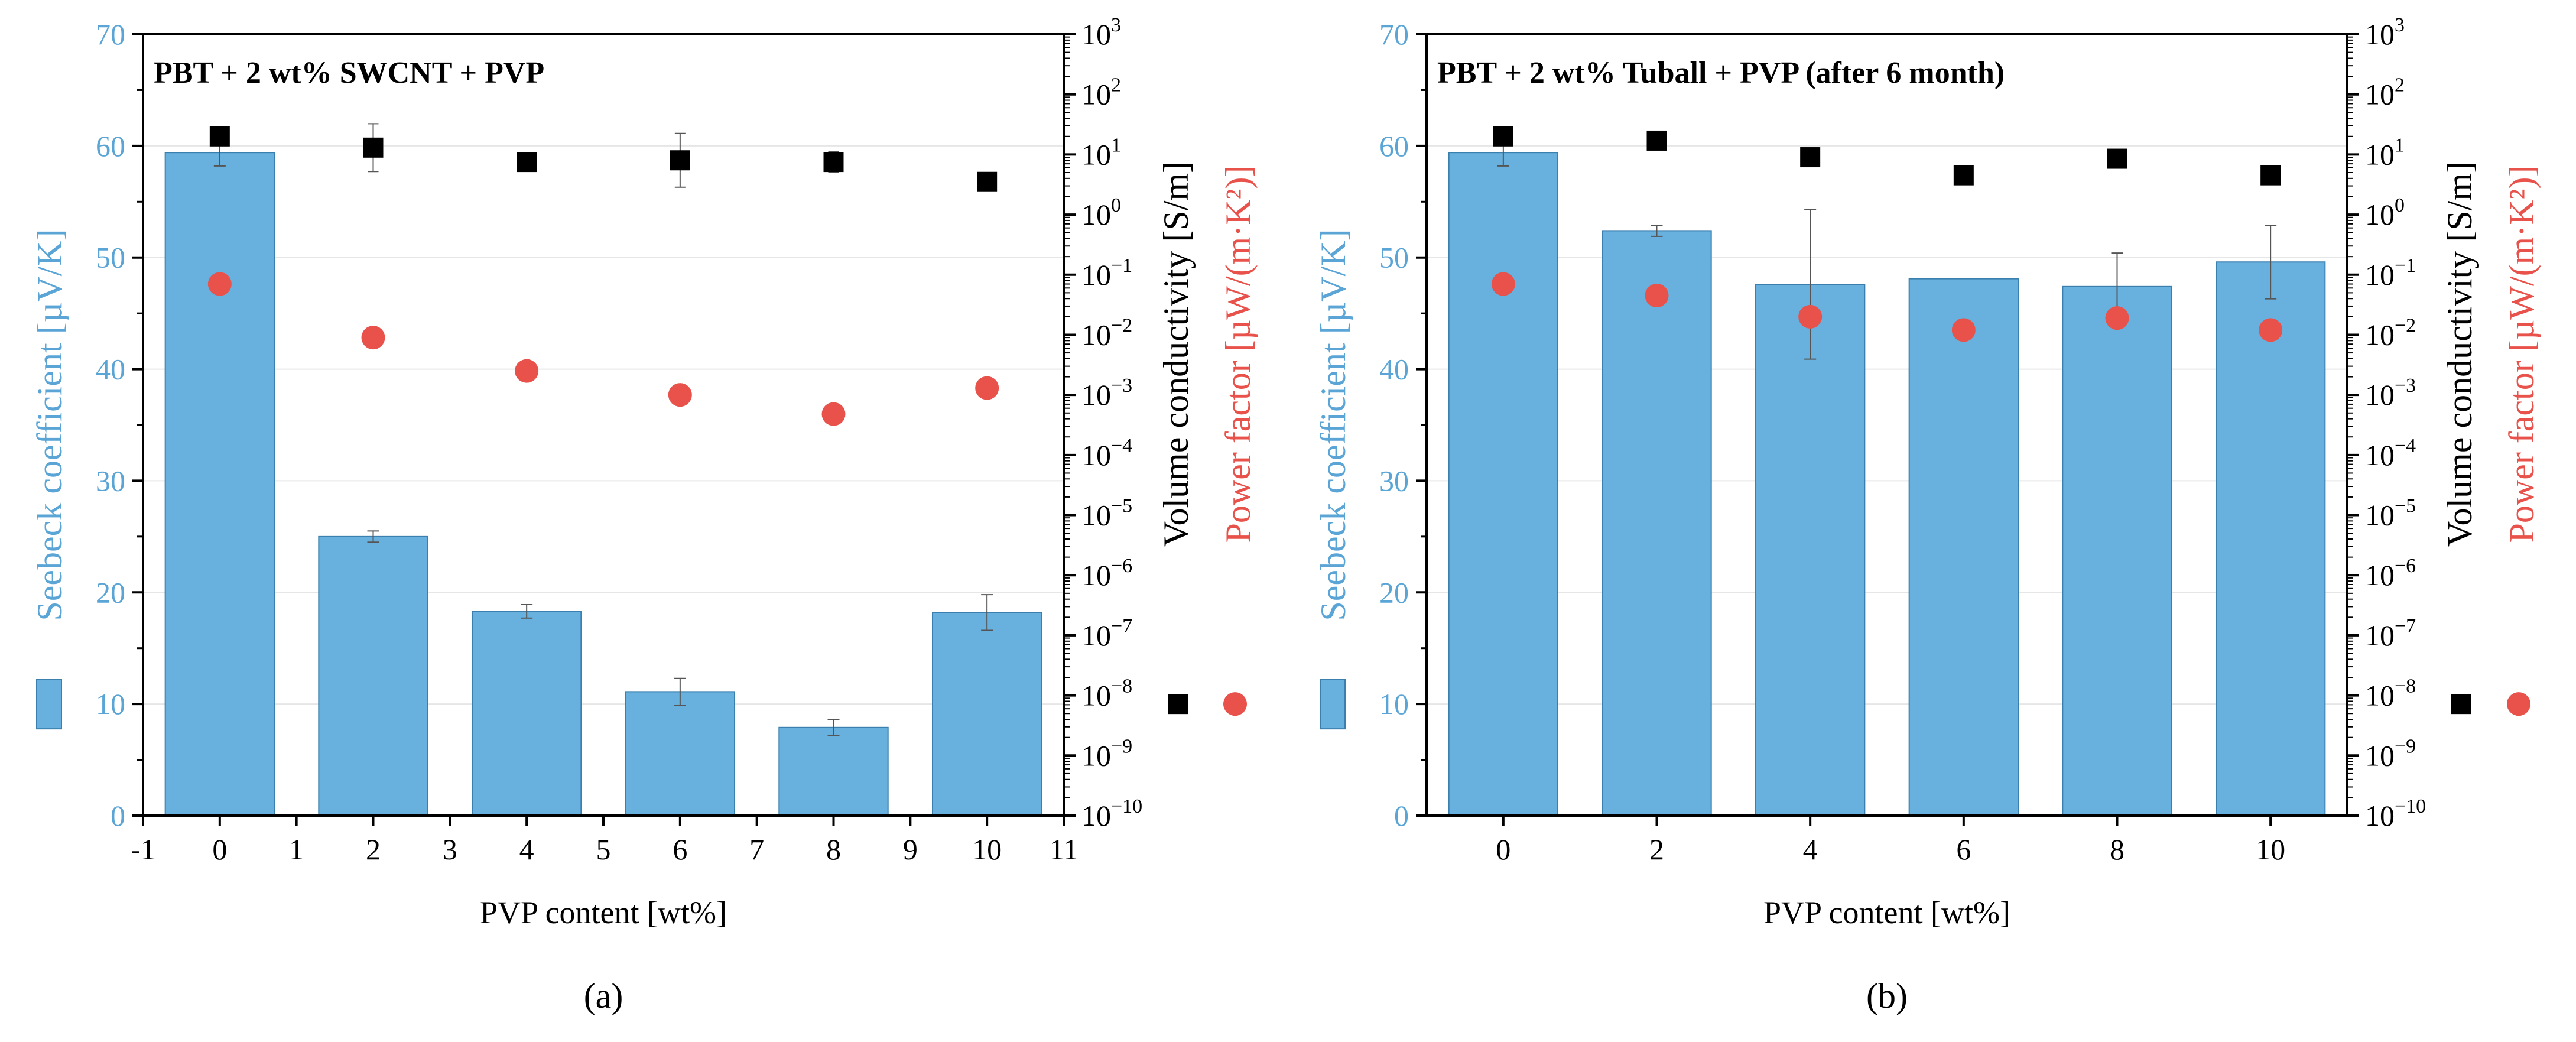 The width and height of the screenshot is (2576, 1042). Describe the element at coordinates (2385, 212) in the screenshot. I see `y-right-tick-label: 10⁰` at that location.